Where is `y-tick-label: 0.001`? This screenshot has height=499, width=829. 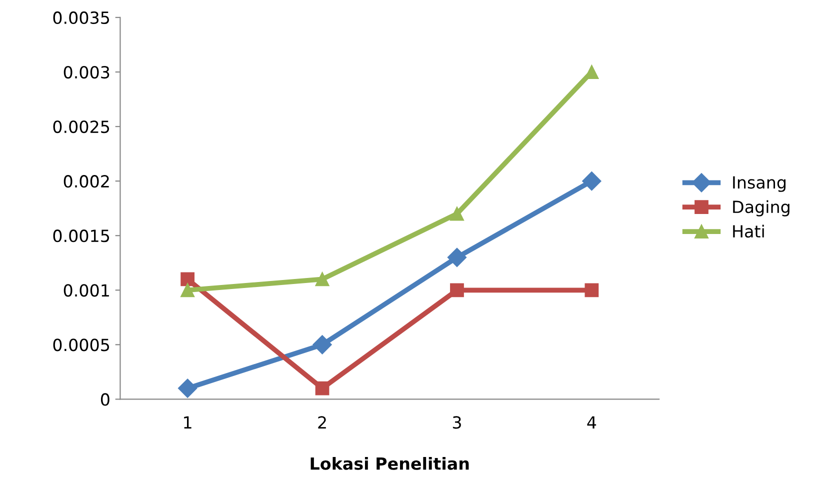 y-tick-label: 0.001 is located at coordinates (86, 290).